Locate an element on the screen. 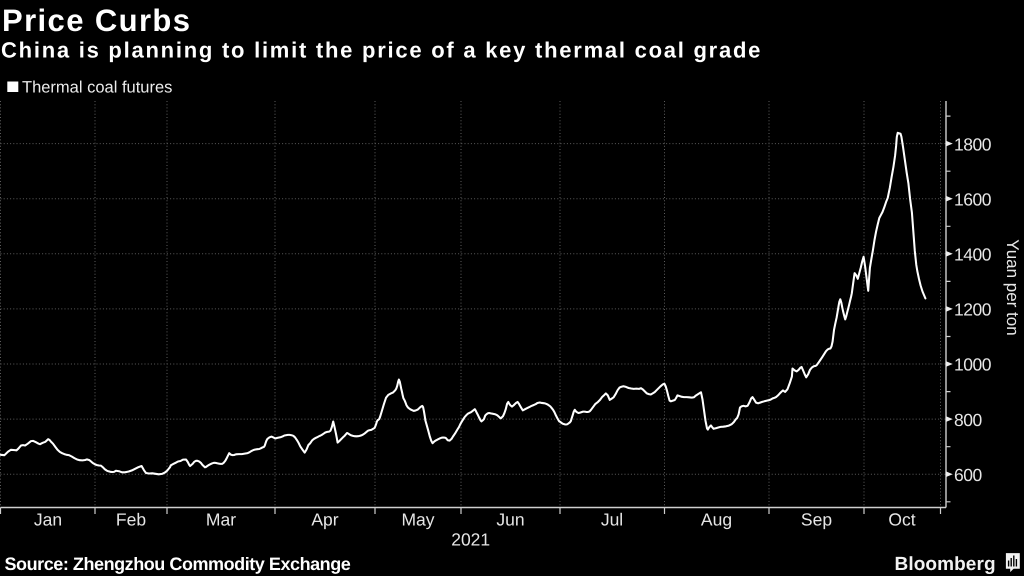 This screenshot has height=576, width=1024. svg-text: May is located at coordinates (417, 520).